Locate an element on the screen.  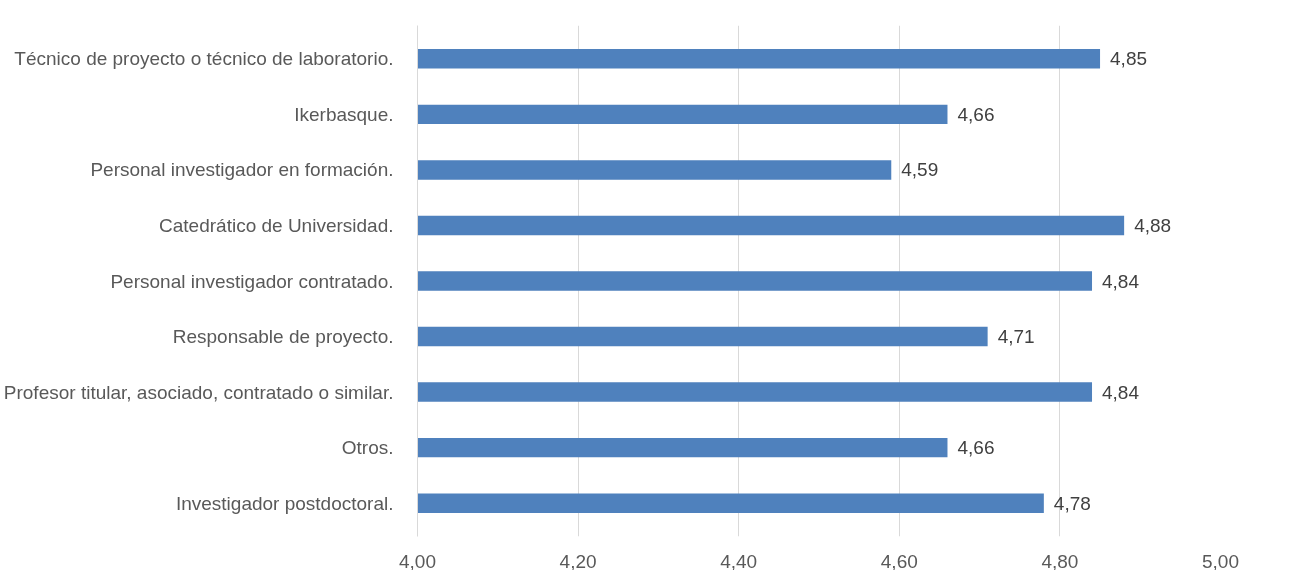
data-label: 4,85 is located at coordinates (1129, 59).